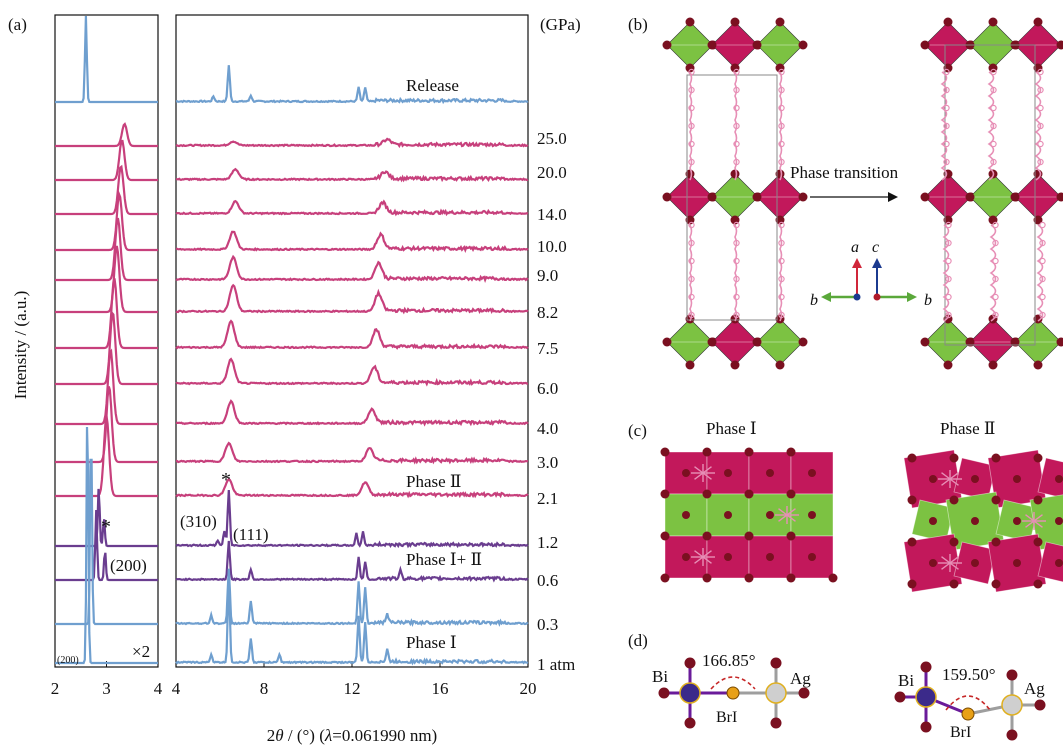  What do you see at coordinates (969, 674) in the screenshot?
I see `d-angle-2: 159.50°` at bounding box center [969, 674].